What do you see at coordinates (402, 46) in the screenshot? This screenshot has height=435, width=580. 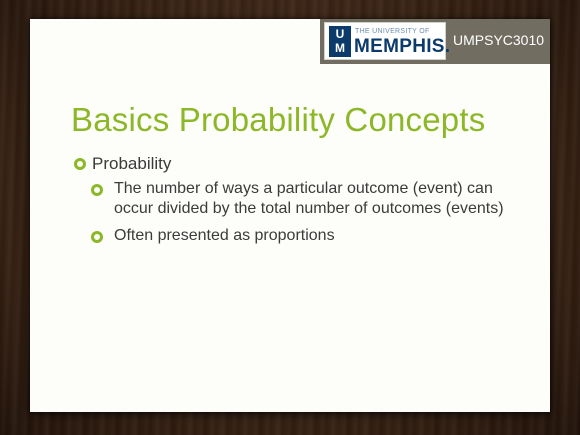 I see `logo-title: MEMPHIS.` at bounding box center [402, 46].